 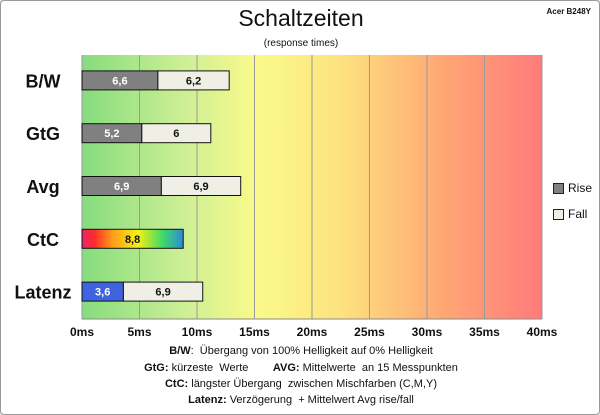 What do you see at coordinates (320, 400) in the screenshot?
I see `footer-text: Verzögerung + Mittelwert Avg rise/fall` at bounding box center [320, 400].